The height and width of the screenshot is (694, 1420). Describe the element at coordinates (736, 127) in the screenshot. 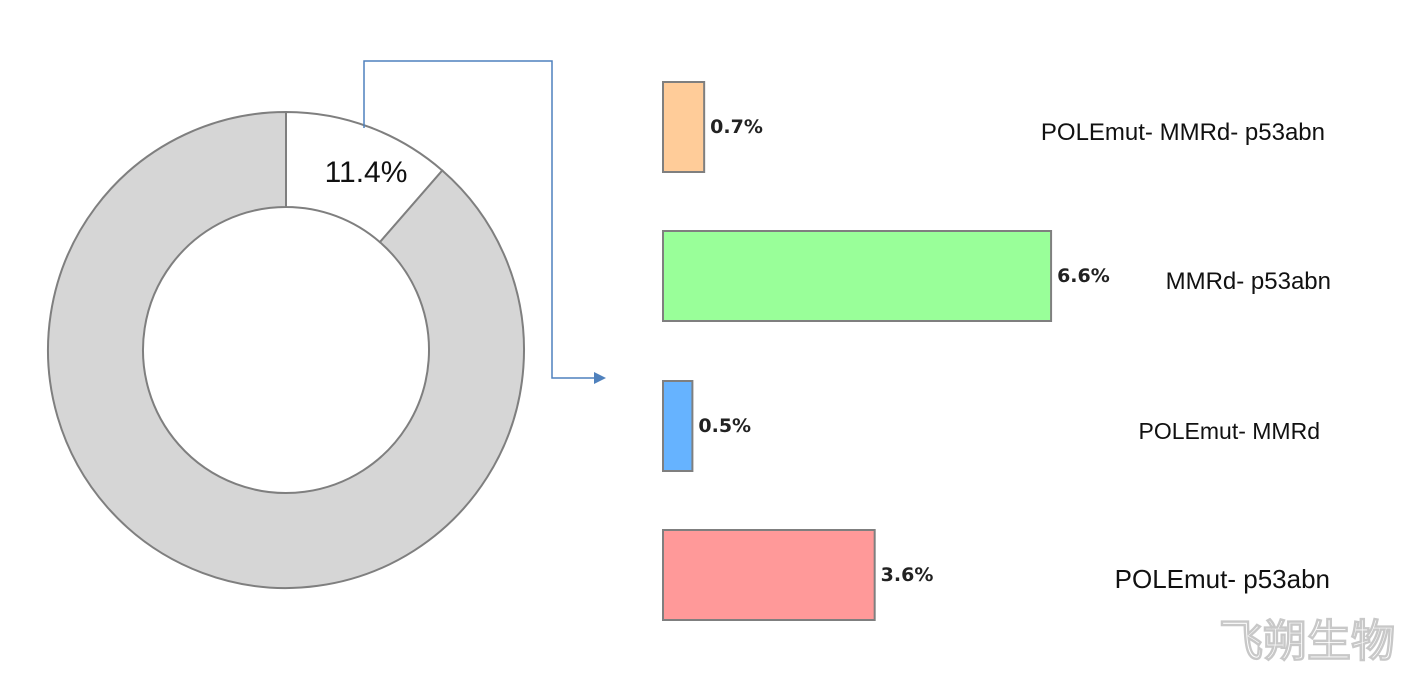

I see `bar-value-label: 0.7%` at that location.